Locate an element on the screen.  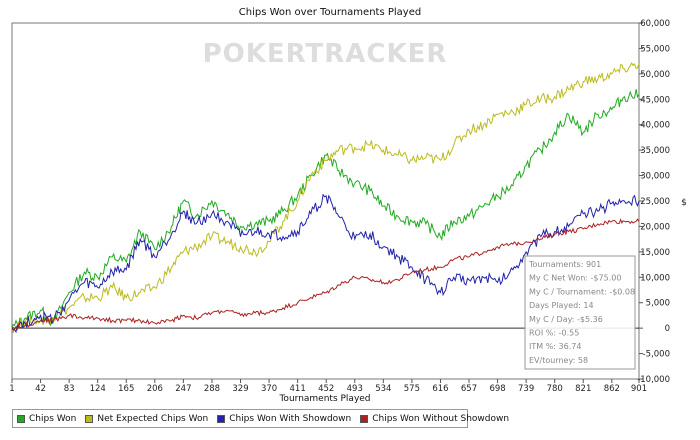
legend-item: Chips Won is located at coordinates (46, 419).